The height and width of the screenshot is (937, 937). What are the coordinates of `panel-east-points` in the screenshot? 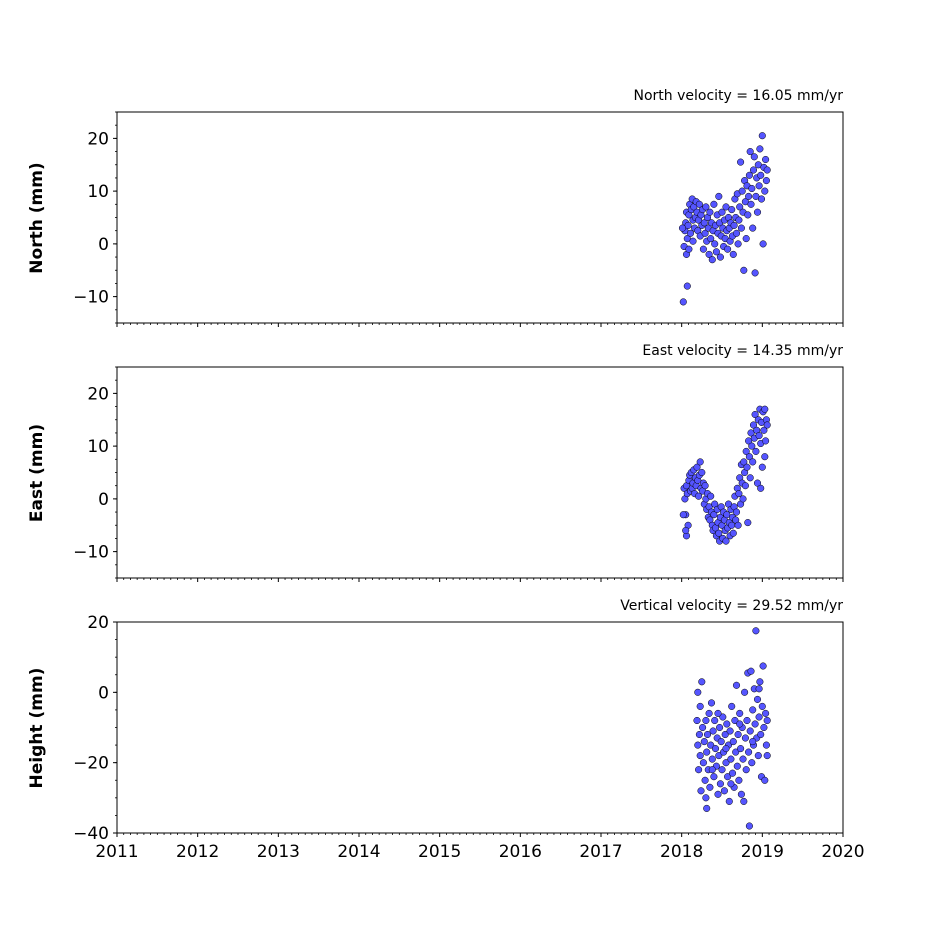 It's located at (725, 475).